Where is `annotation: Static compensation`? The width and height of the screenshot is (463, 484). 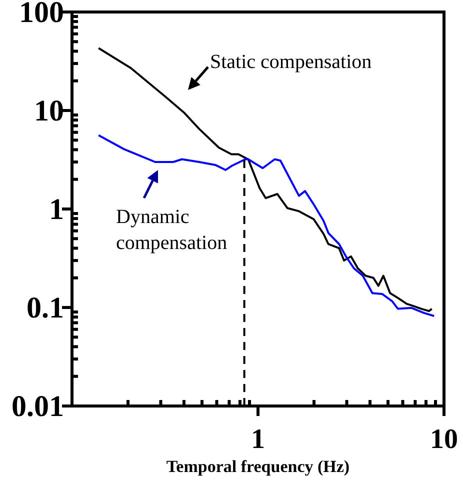 annotation: Static compensation is located at coordinates (291, 62).